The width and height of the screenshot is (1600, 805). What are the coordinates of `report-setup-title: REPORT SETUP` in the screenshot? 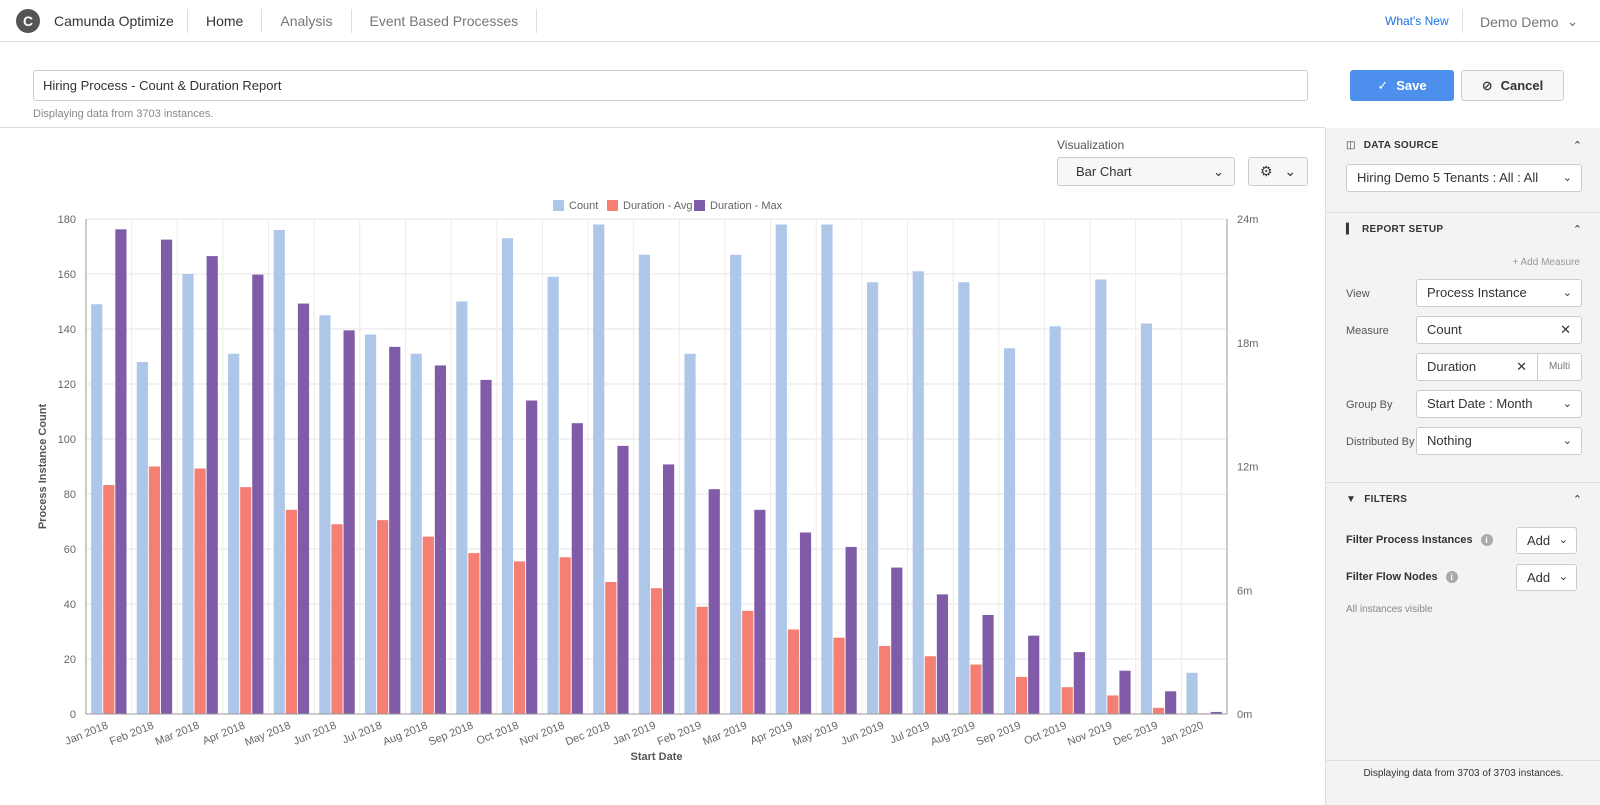 It's located at (1403, 229).